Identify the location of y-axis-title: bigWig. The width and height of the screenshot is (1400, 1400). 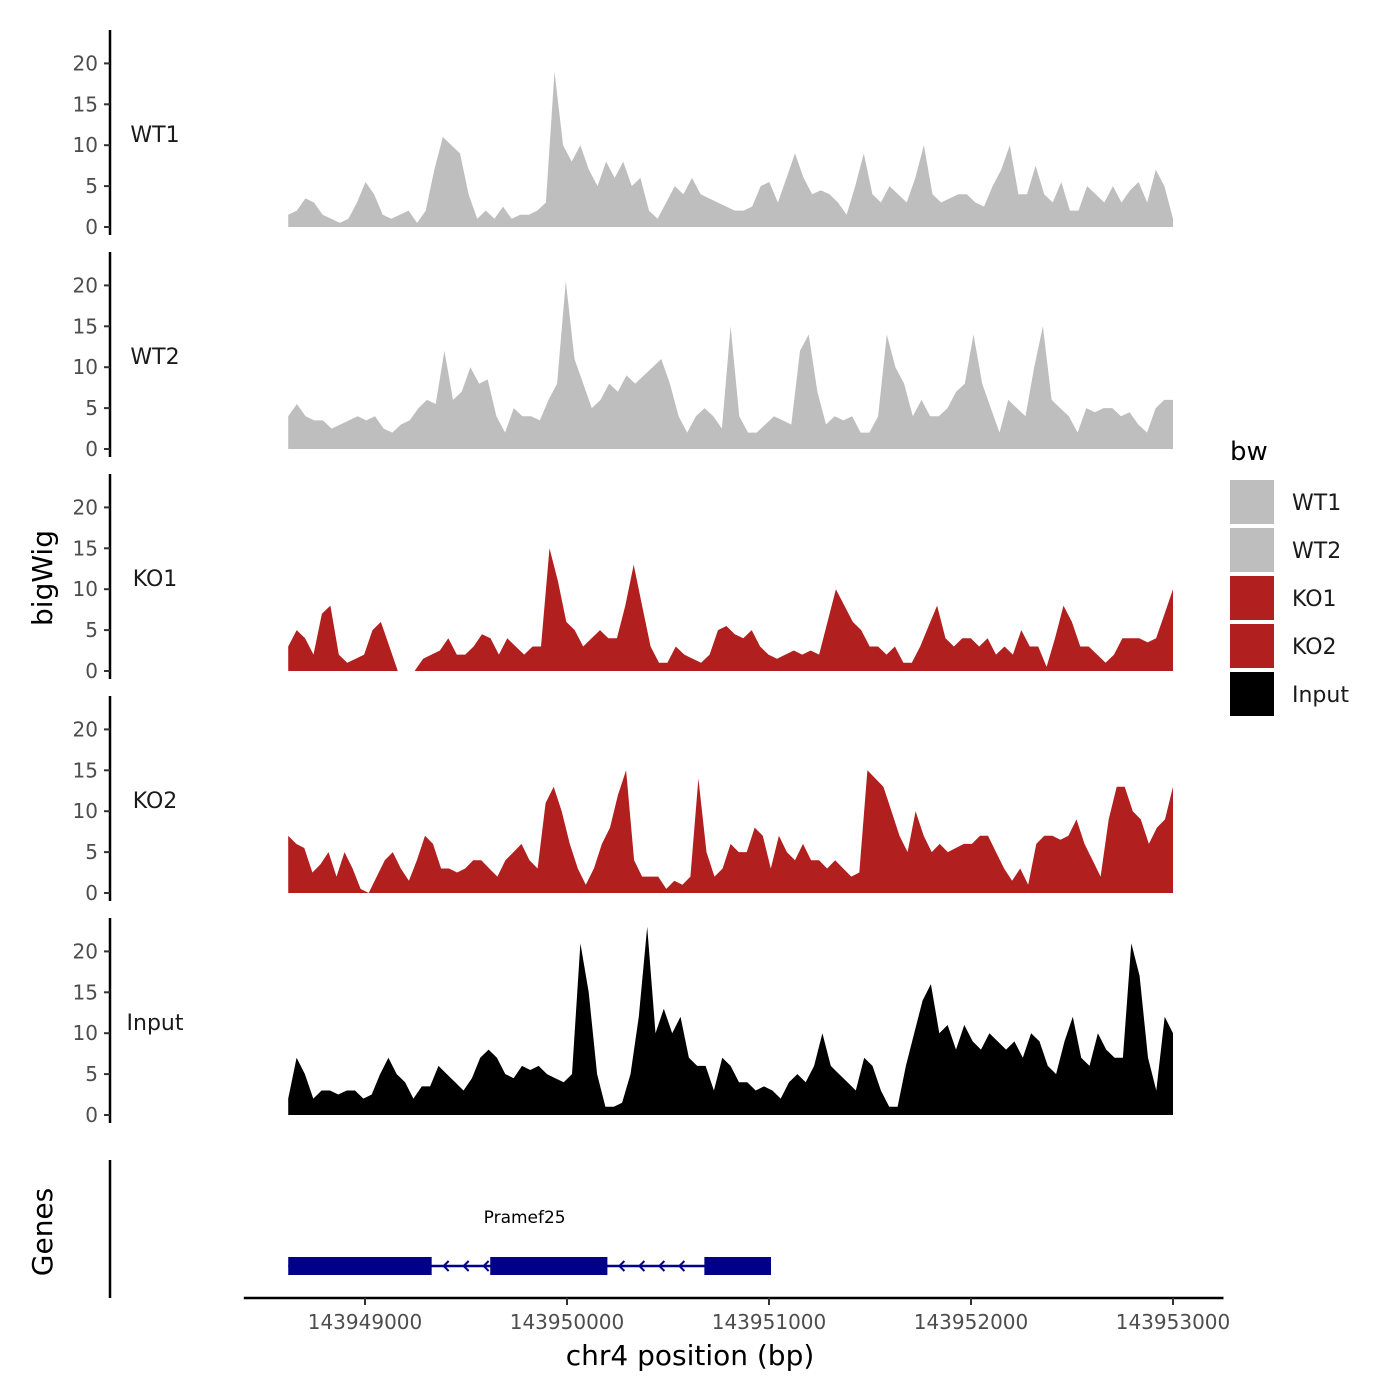
(42, 578).